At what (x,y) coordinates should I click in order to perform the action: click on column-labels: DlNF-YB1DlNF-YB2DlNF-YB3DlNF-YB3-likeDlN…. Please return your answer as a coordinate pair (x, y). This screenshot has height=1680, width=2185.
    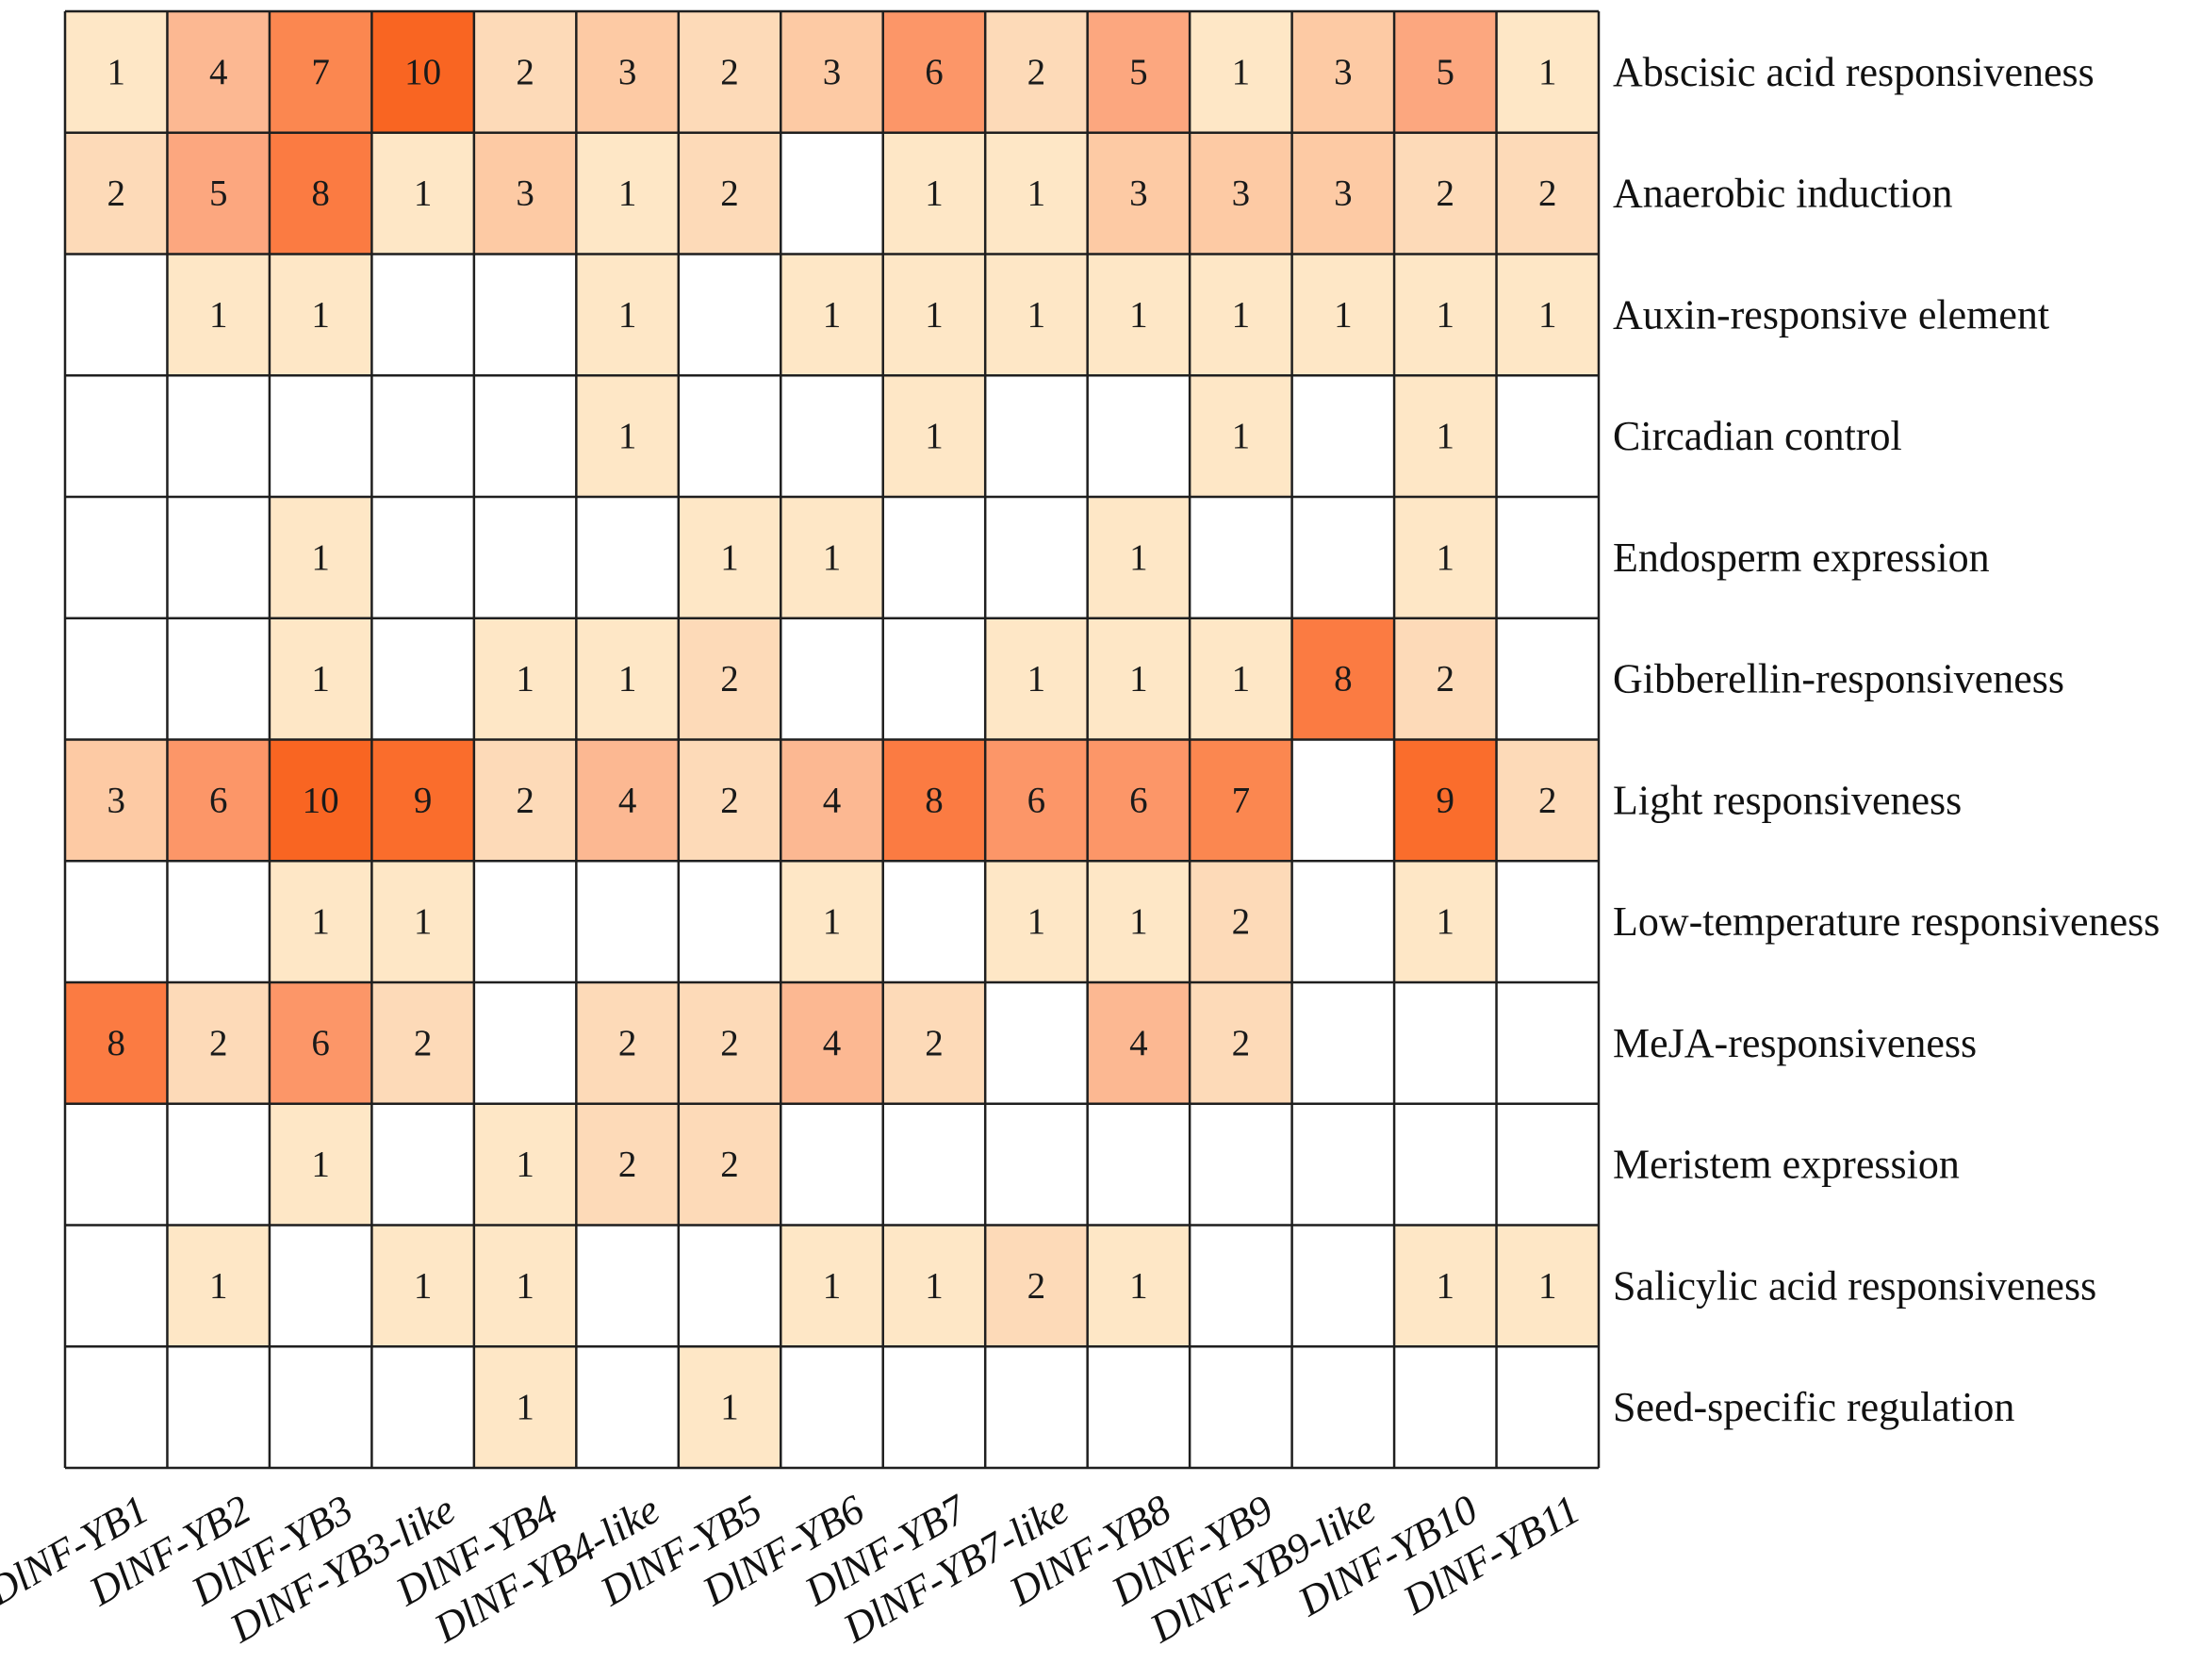
    Looking at the image, I should click on (794, 1569).